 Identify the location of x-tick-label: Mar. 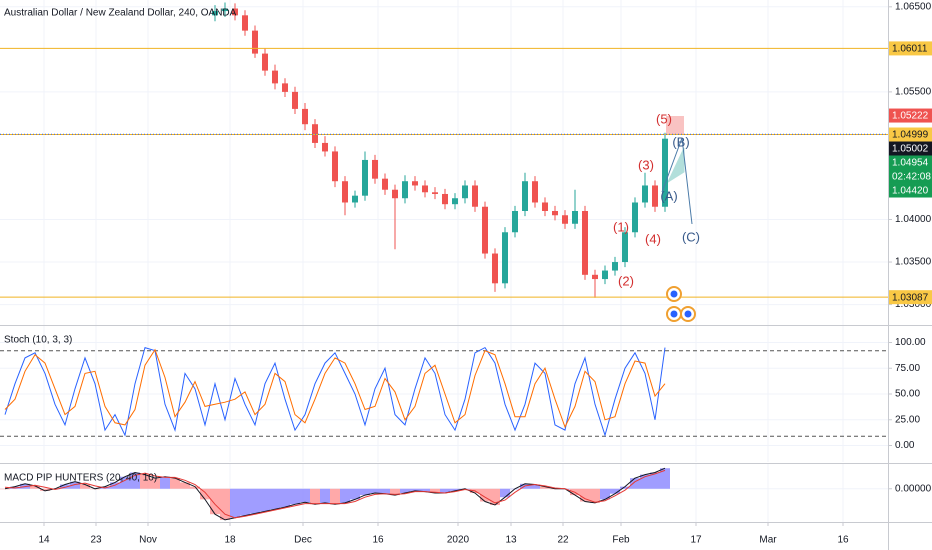
(768, 540).